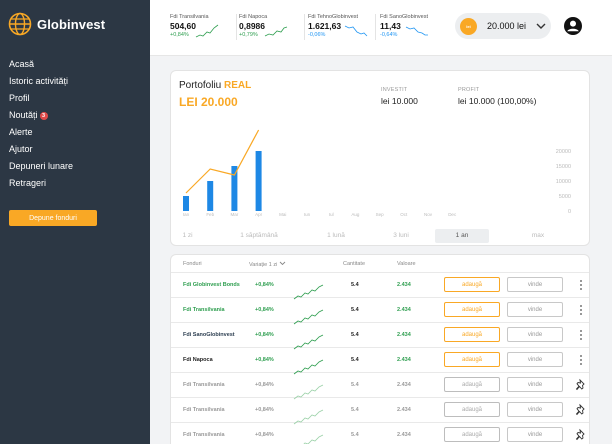  I want to click on ticker-name: Fdi Napoca, so click(253, 17).